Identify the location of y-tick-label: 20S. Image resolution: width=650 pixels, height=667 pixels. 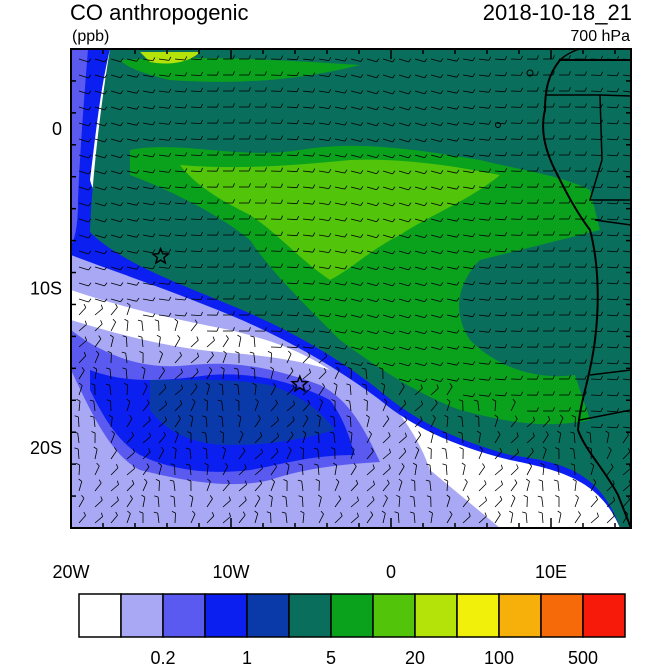
(46, 448).